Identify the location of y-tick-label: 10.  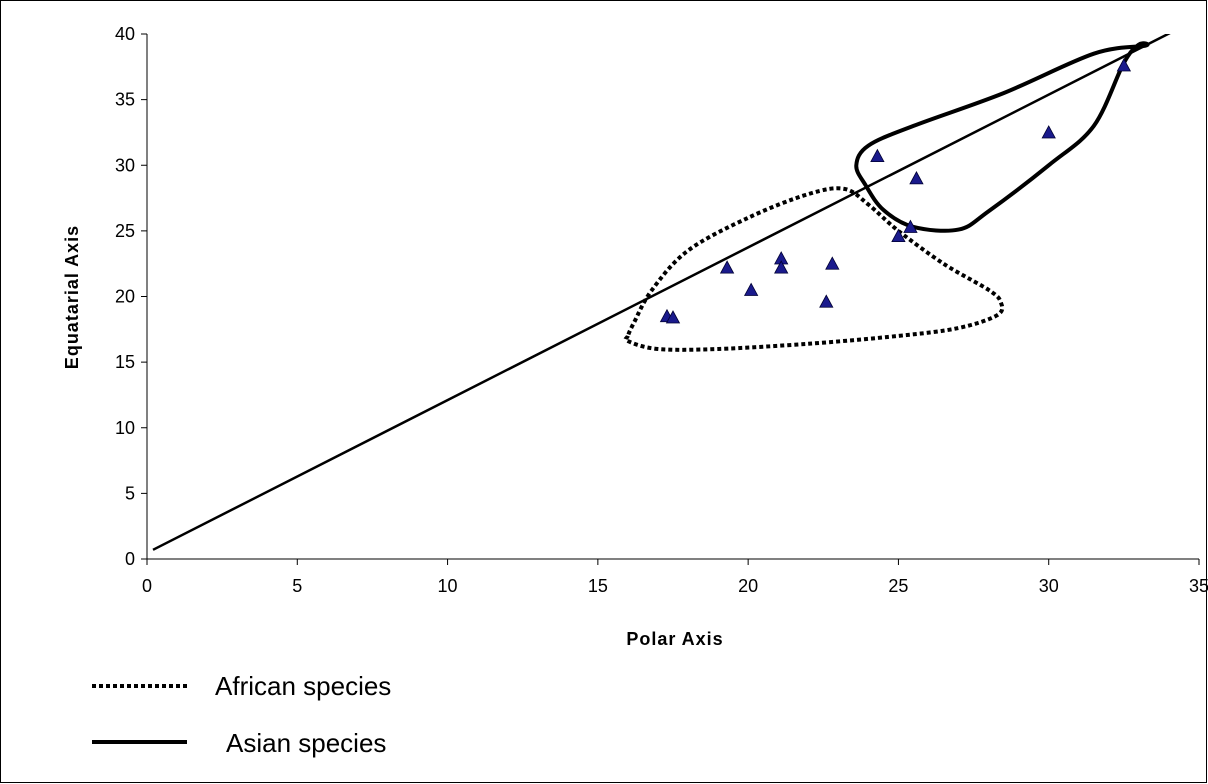
(125, 428).